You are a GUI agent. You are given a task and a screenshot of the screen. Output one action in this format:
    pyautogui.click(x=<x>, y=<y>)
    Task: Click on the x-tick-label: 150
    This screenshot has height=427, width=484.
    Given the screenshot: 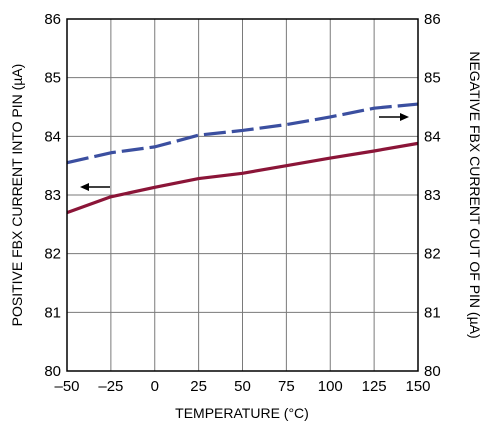 What is the action you would take?
    pyautogui.click(x=417, y=386)
    